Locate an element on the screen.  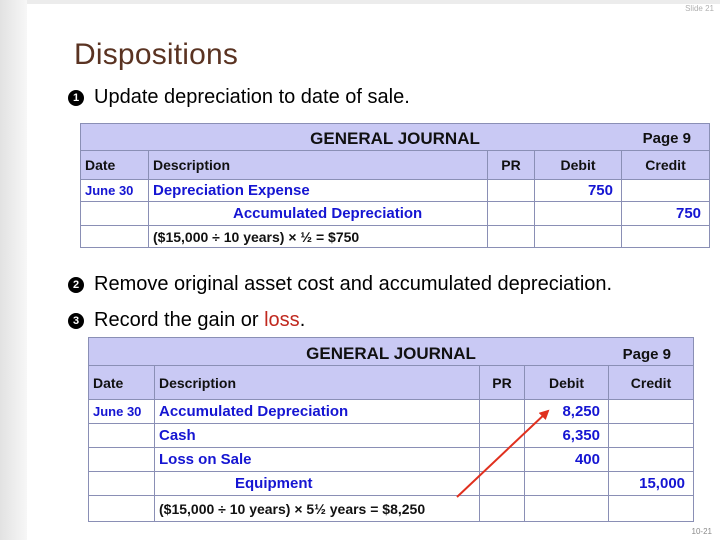
bullet-text-1: Update depreciation to date of sale. is located at coordinates (252, 97).